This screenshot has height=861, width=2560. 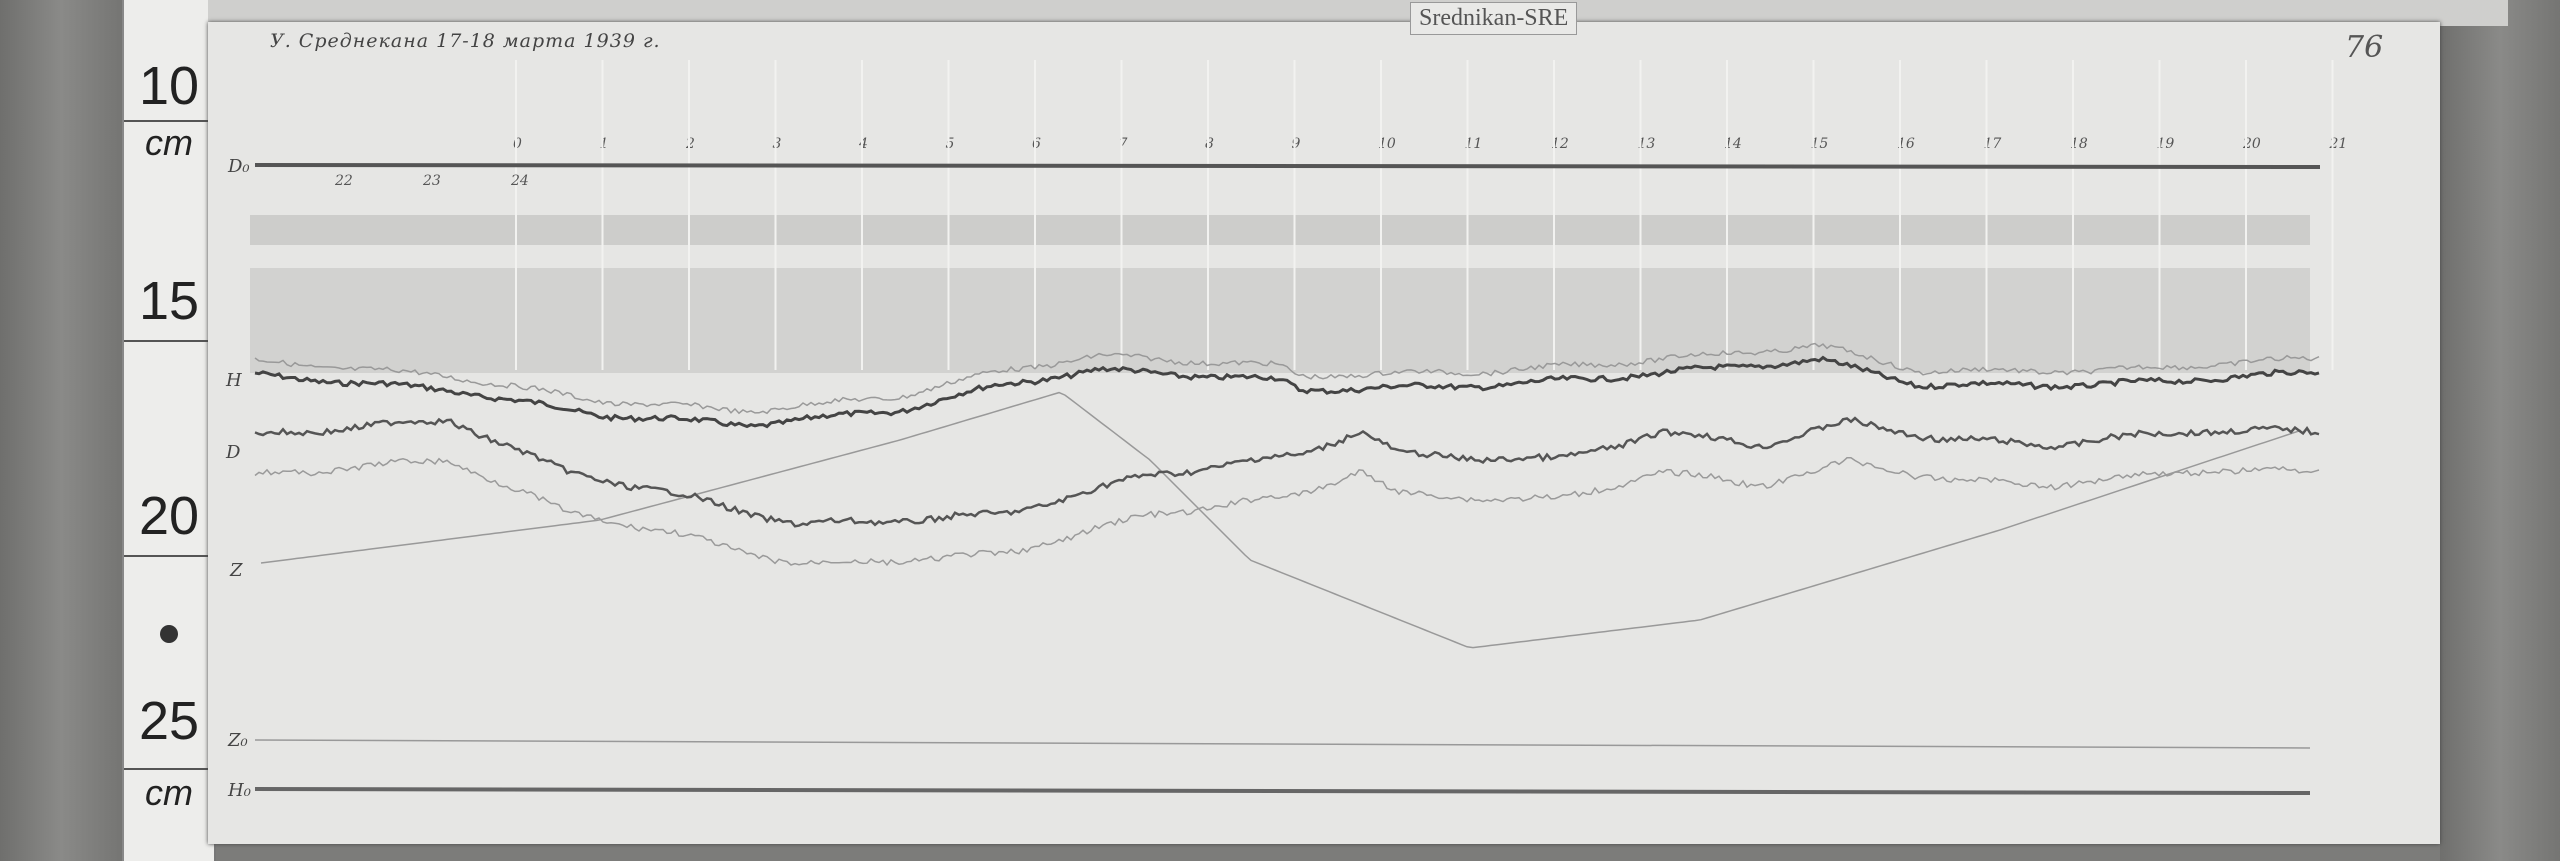 I want to click on hour-mark: 12, so click(x=1560, y=144).